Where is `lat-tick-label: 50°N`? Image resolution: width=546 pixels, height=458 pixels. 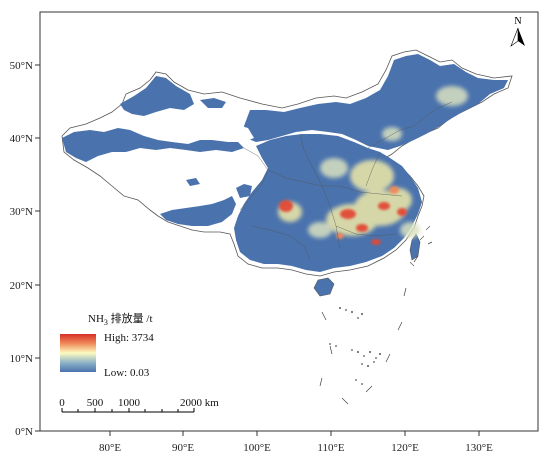
lat-tick-label: 50°N is located at coordinates (21, 66).